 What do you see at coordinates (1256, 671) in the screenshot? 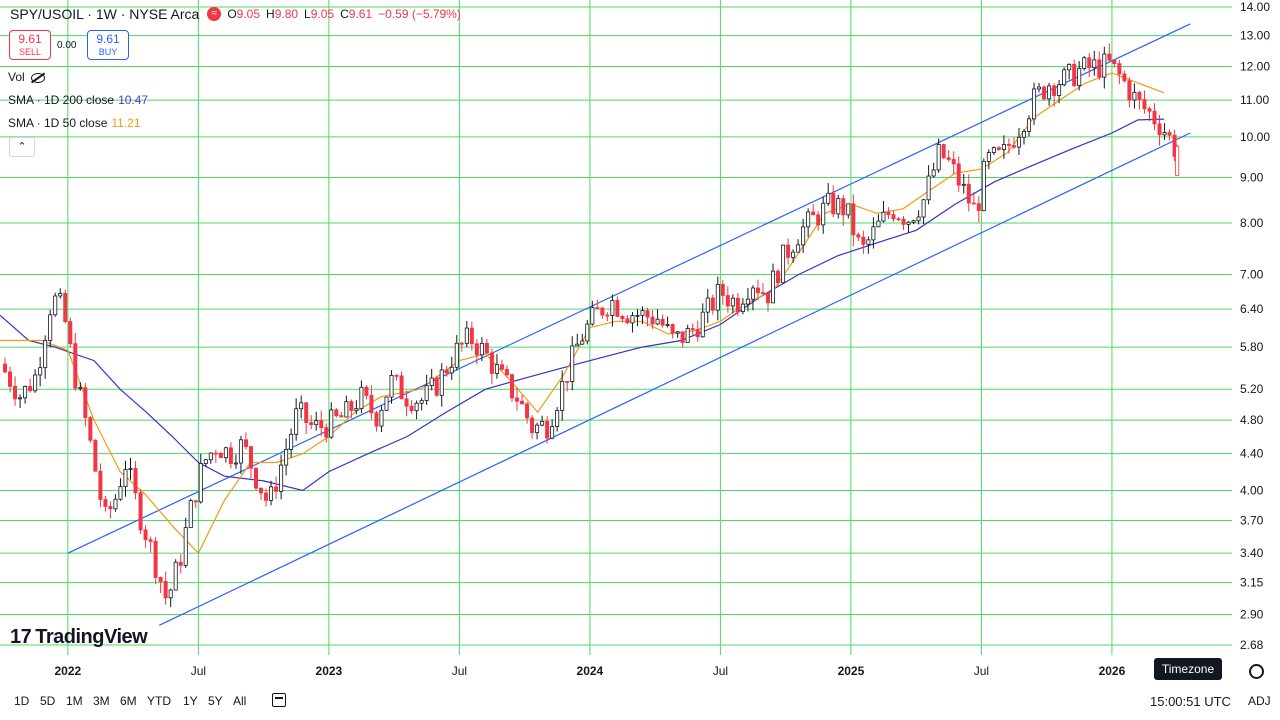
I see `settings-gear-icon` at bounding box center [1256, 671].